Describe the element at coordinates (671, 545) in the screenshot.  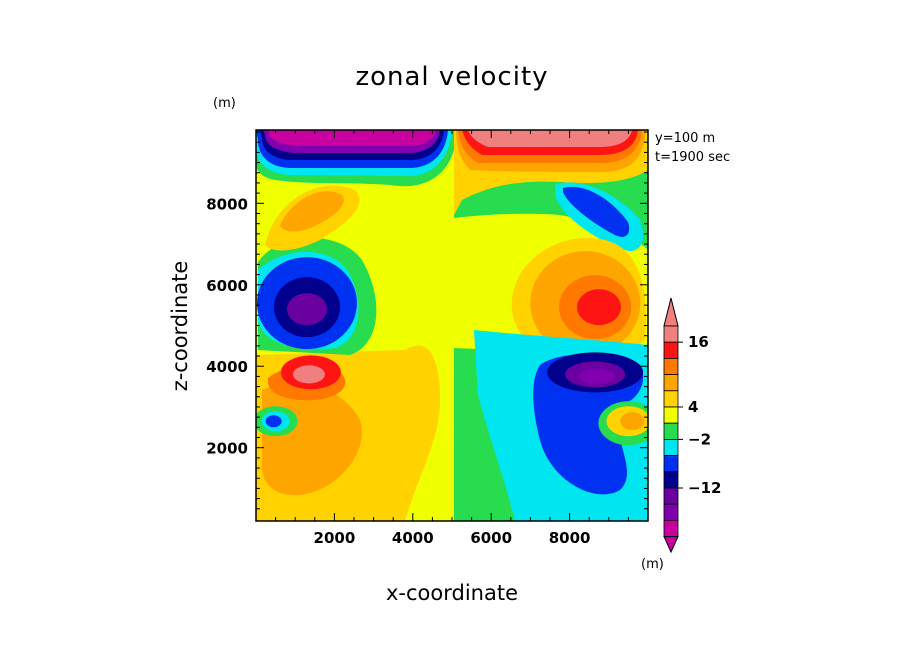
I see `colorbar-bottom-arrow` at that location.